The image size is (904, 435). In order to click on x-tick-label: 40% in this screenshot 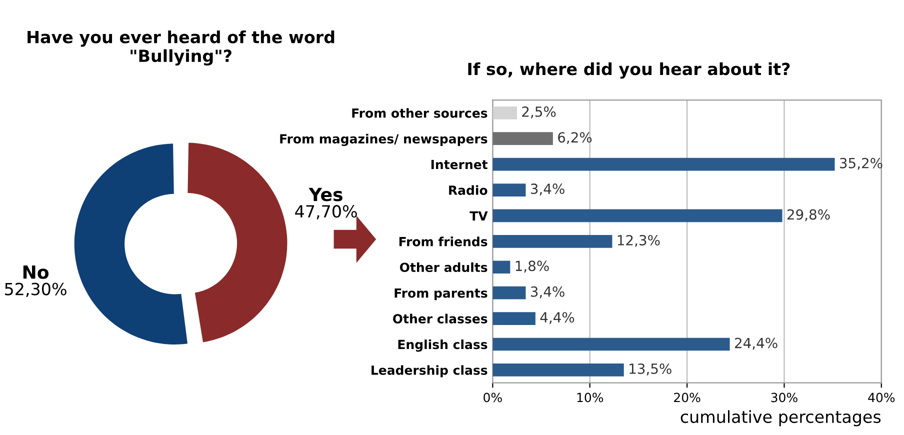, I will do `click(881, 397)`.